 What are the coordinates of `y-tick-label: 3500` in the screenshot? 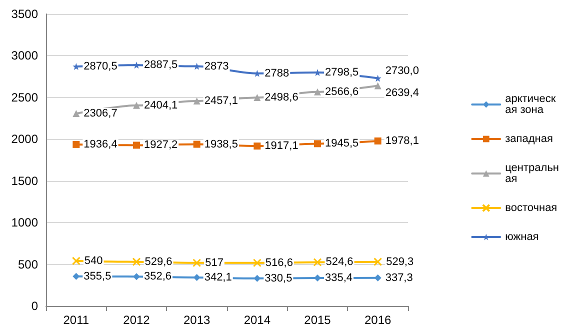 It's located at (24, 14).